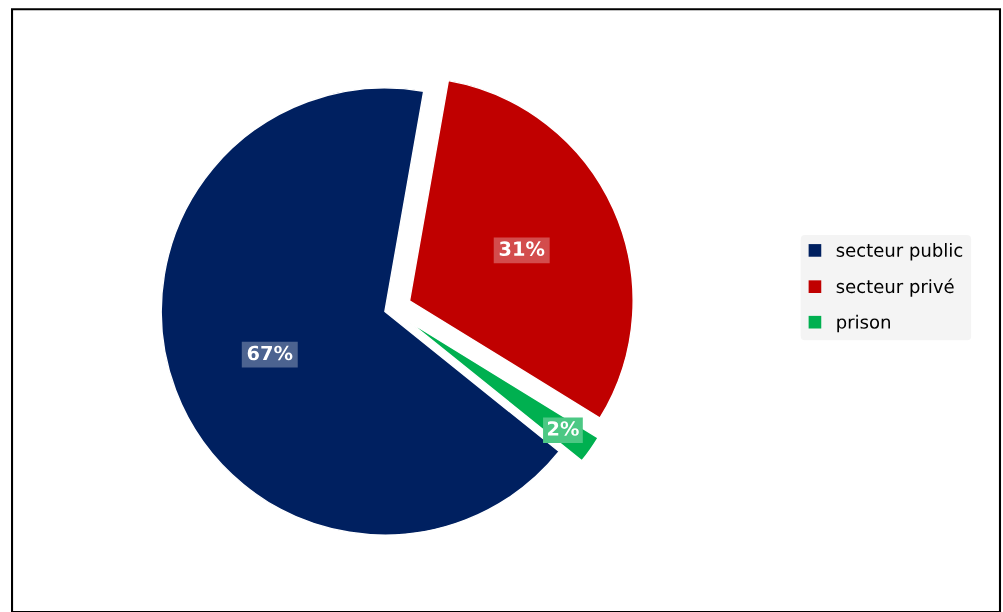 This screenshot has height=612, width=1003. I want to click on data-label: 67%, so click(270, 353).